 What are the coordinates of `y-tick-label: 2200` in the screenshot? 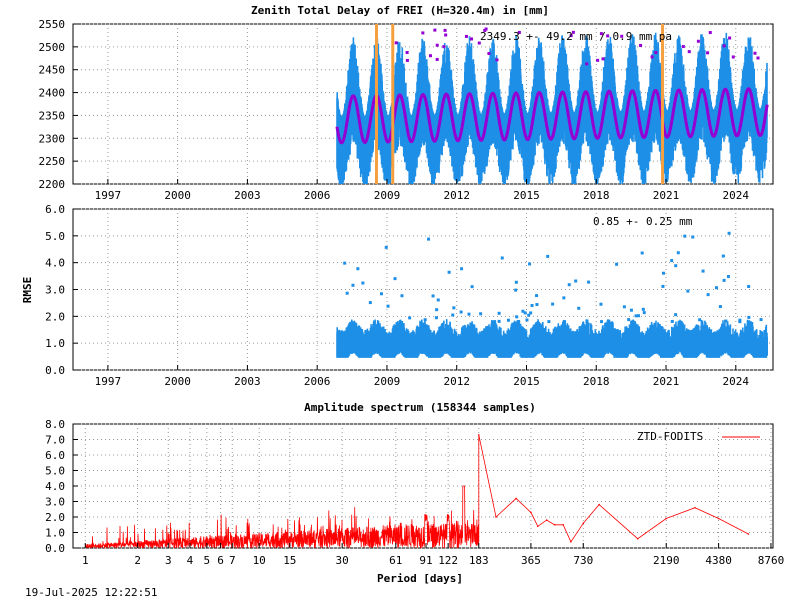 It's located at (52, 184).